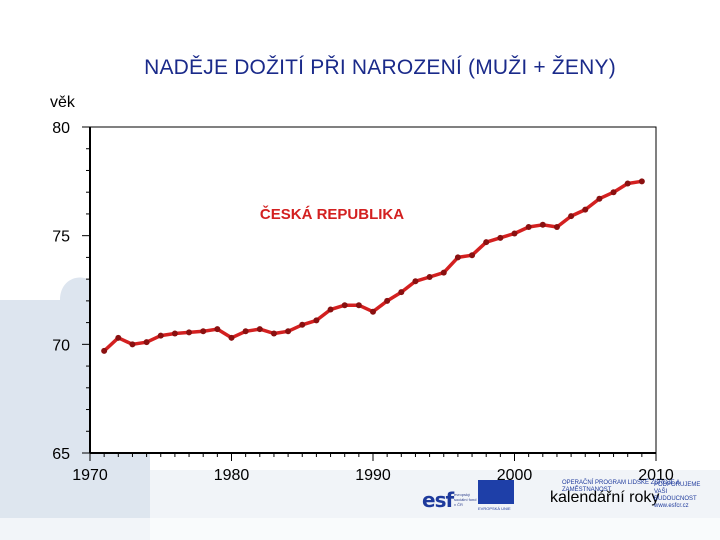 The image size is (720, 540). Describe the element at coordinates (494, 508) in the screenshot. I see `eu-logo-text: EVROPSKÁ UNIE` at that location.